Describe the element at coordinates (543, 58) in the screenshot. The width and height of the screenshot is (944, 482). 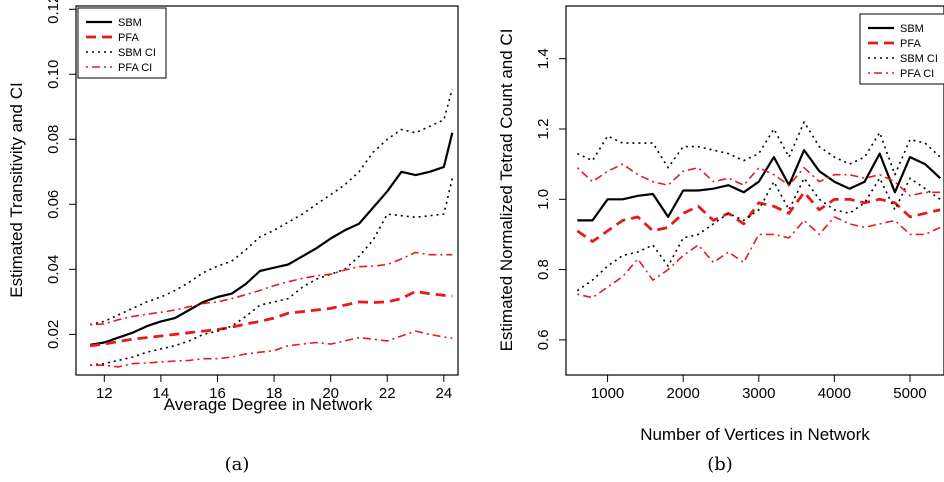
I see `y-tick-label: 1.4` at that location.